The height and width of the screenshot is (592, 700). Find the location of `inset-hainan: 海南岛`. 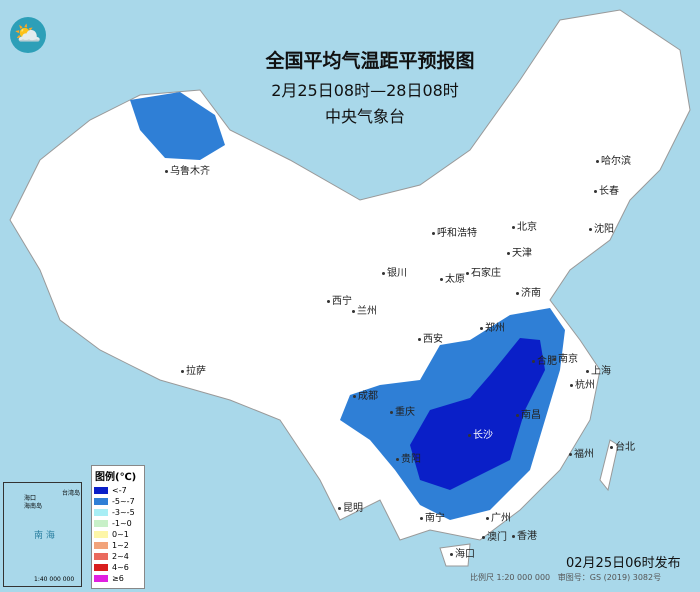

inset-hainan: 海南岛 is located at coordinates (33, 506).